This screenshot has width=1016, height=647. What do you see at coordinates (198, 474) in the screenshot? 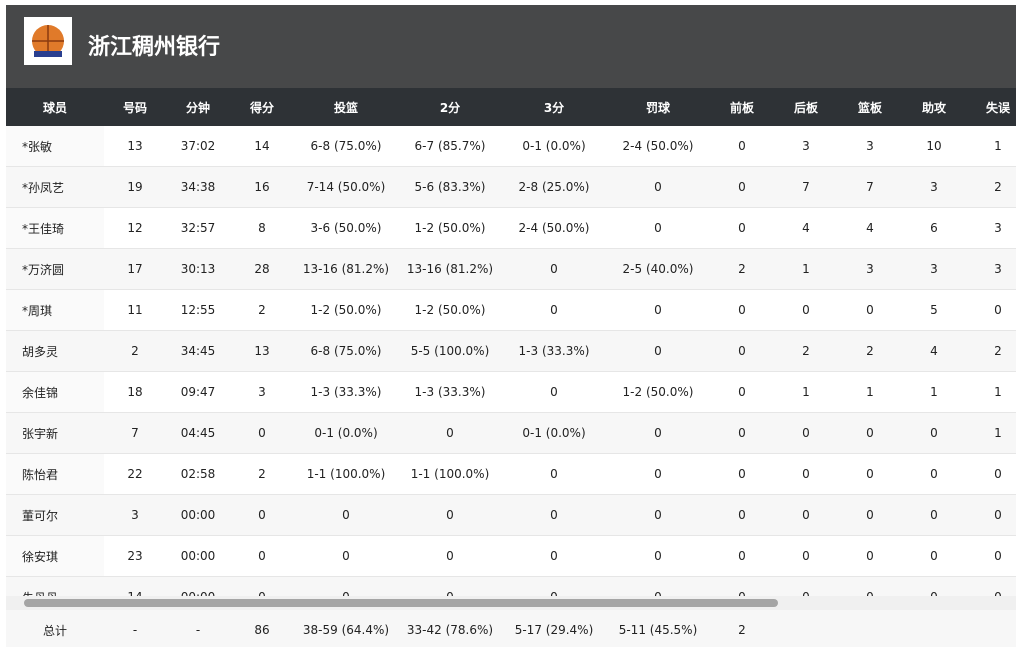
I see `stat-cell: 02:58` at bounding box center [198, 474].